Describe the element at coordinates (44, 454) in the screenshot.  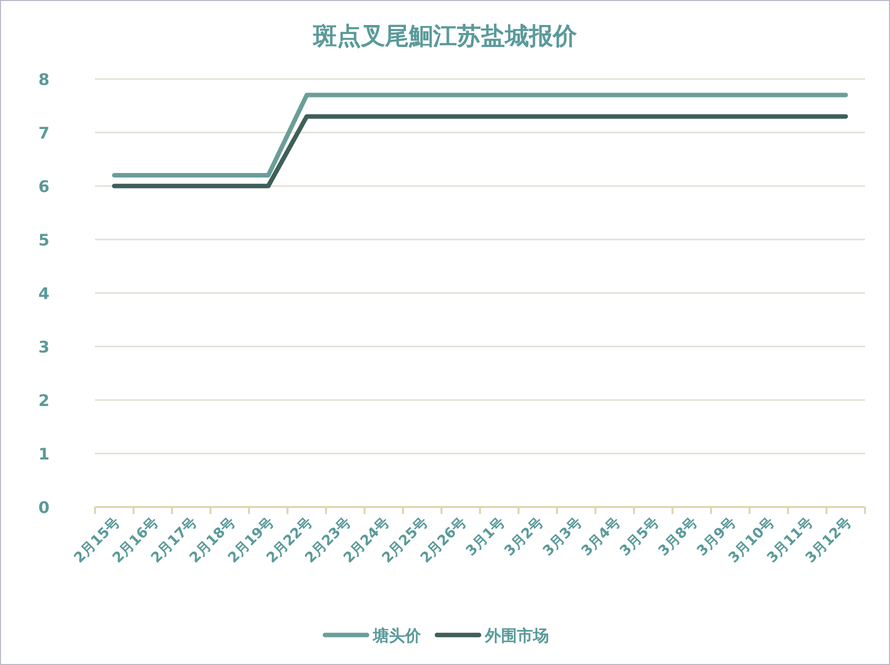
I see `y-tick-label: 1` at that location.